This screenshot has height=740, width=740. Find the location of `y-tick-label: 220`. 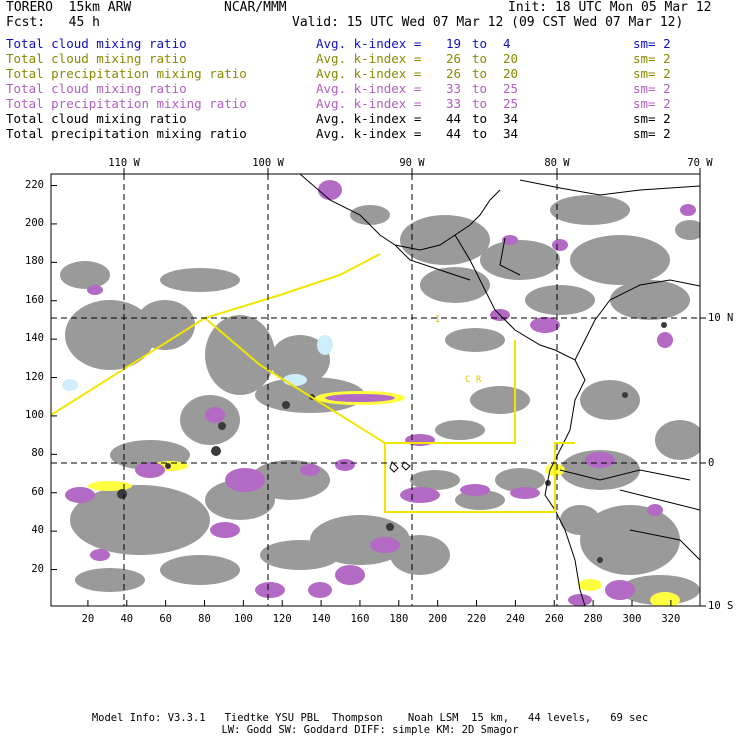

y-tick-label: 220 is located at coordinates (34, 184).